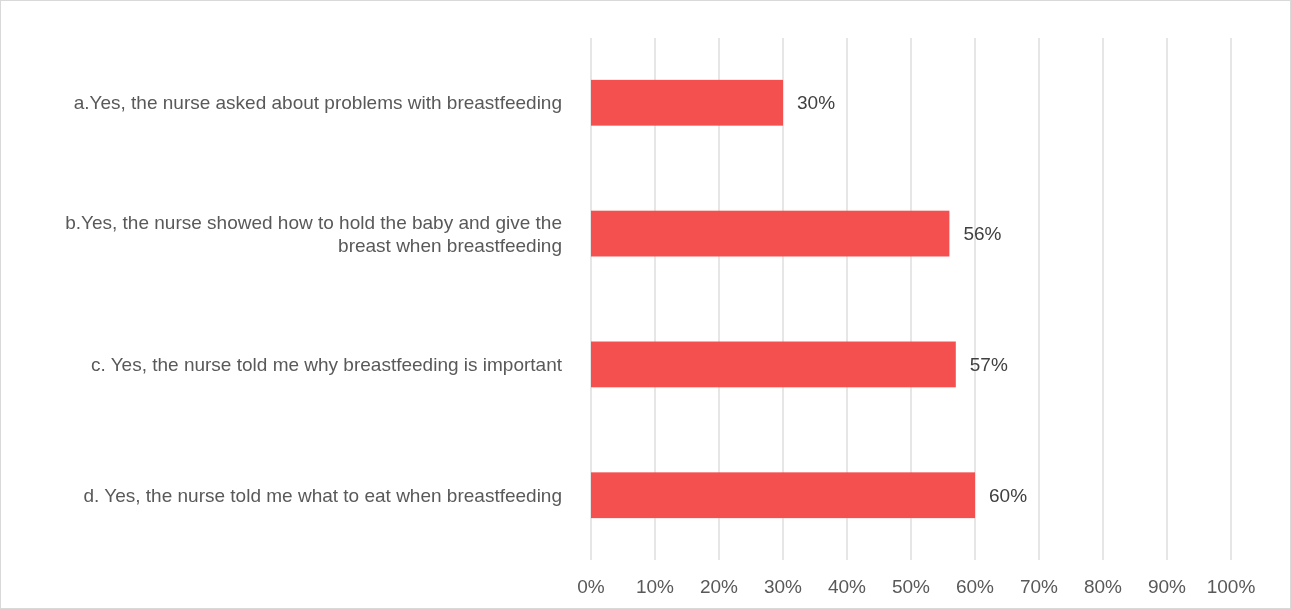  What do you see at coordinates (816, 103) in the screenshot?
I see `data-label: 30%` at bounding box center [816, 103].